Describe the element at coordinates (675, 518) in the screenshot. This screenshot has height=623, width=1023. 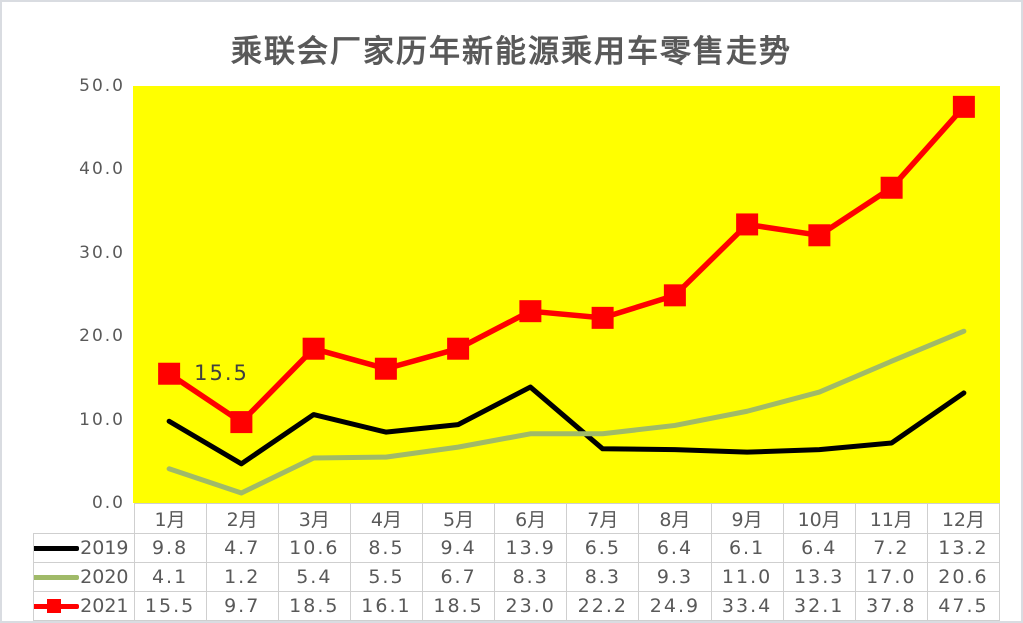
I see `month-header-cell: 8月` at that location.